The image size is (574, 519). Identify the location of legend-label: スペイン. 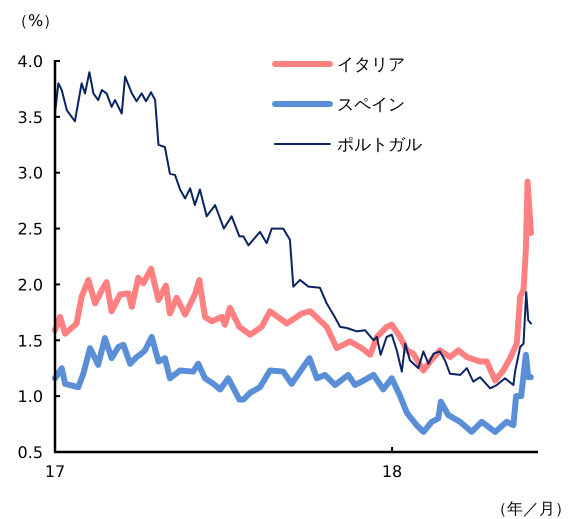
(371, 105).